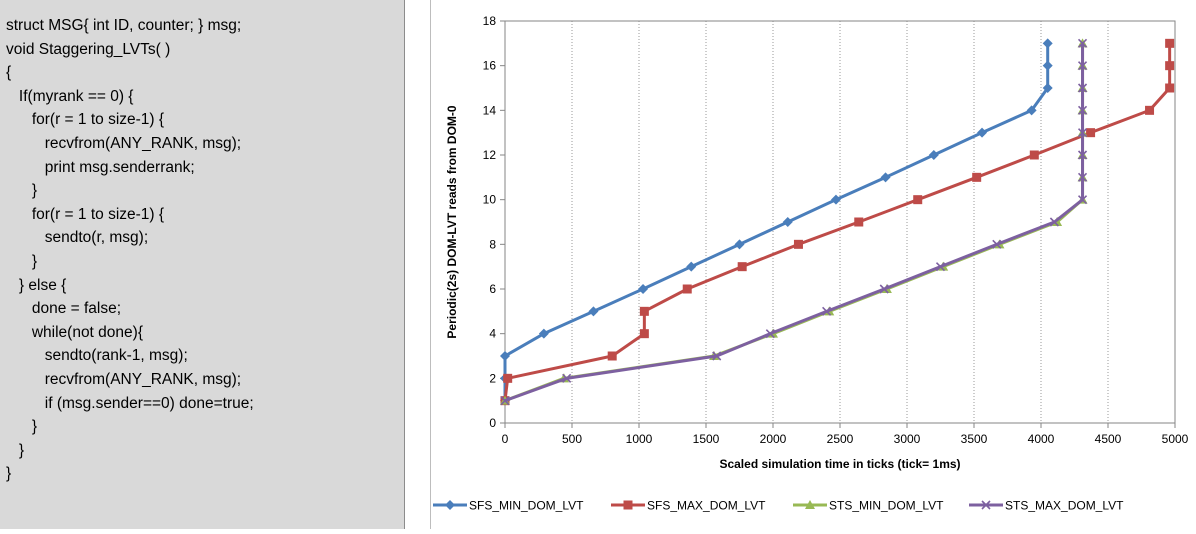 This screenshot has height=534, width=1196. I want to click on x-tick-label: 1500, so click(706, 439).